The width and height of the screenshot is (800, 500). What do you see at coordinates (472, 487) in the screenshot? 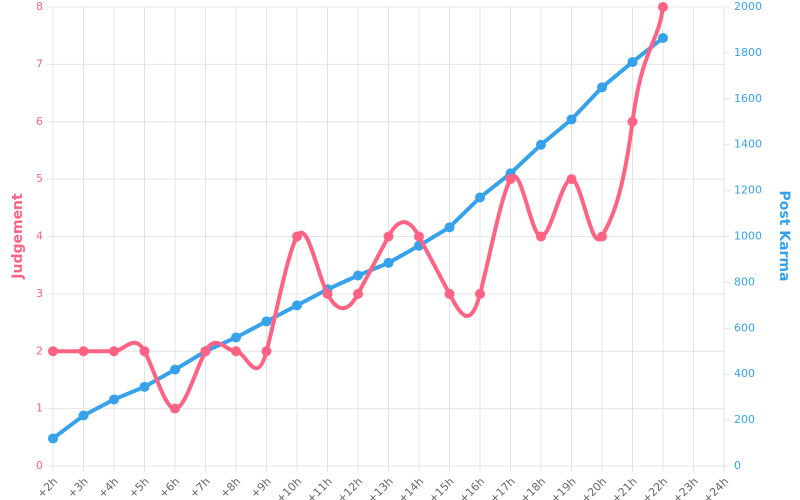
I see `x-tick-label: +16h` at bounding box center [472, 487].